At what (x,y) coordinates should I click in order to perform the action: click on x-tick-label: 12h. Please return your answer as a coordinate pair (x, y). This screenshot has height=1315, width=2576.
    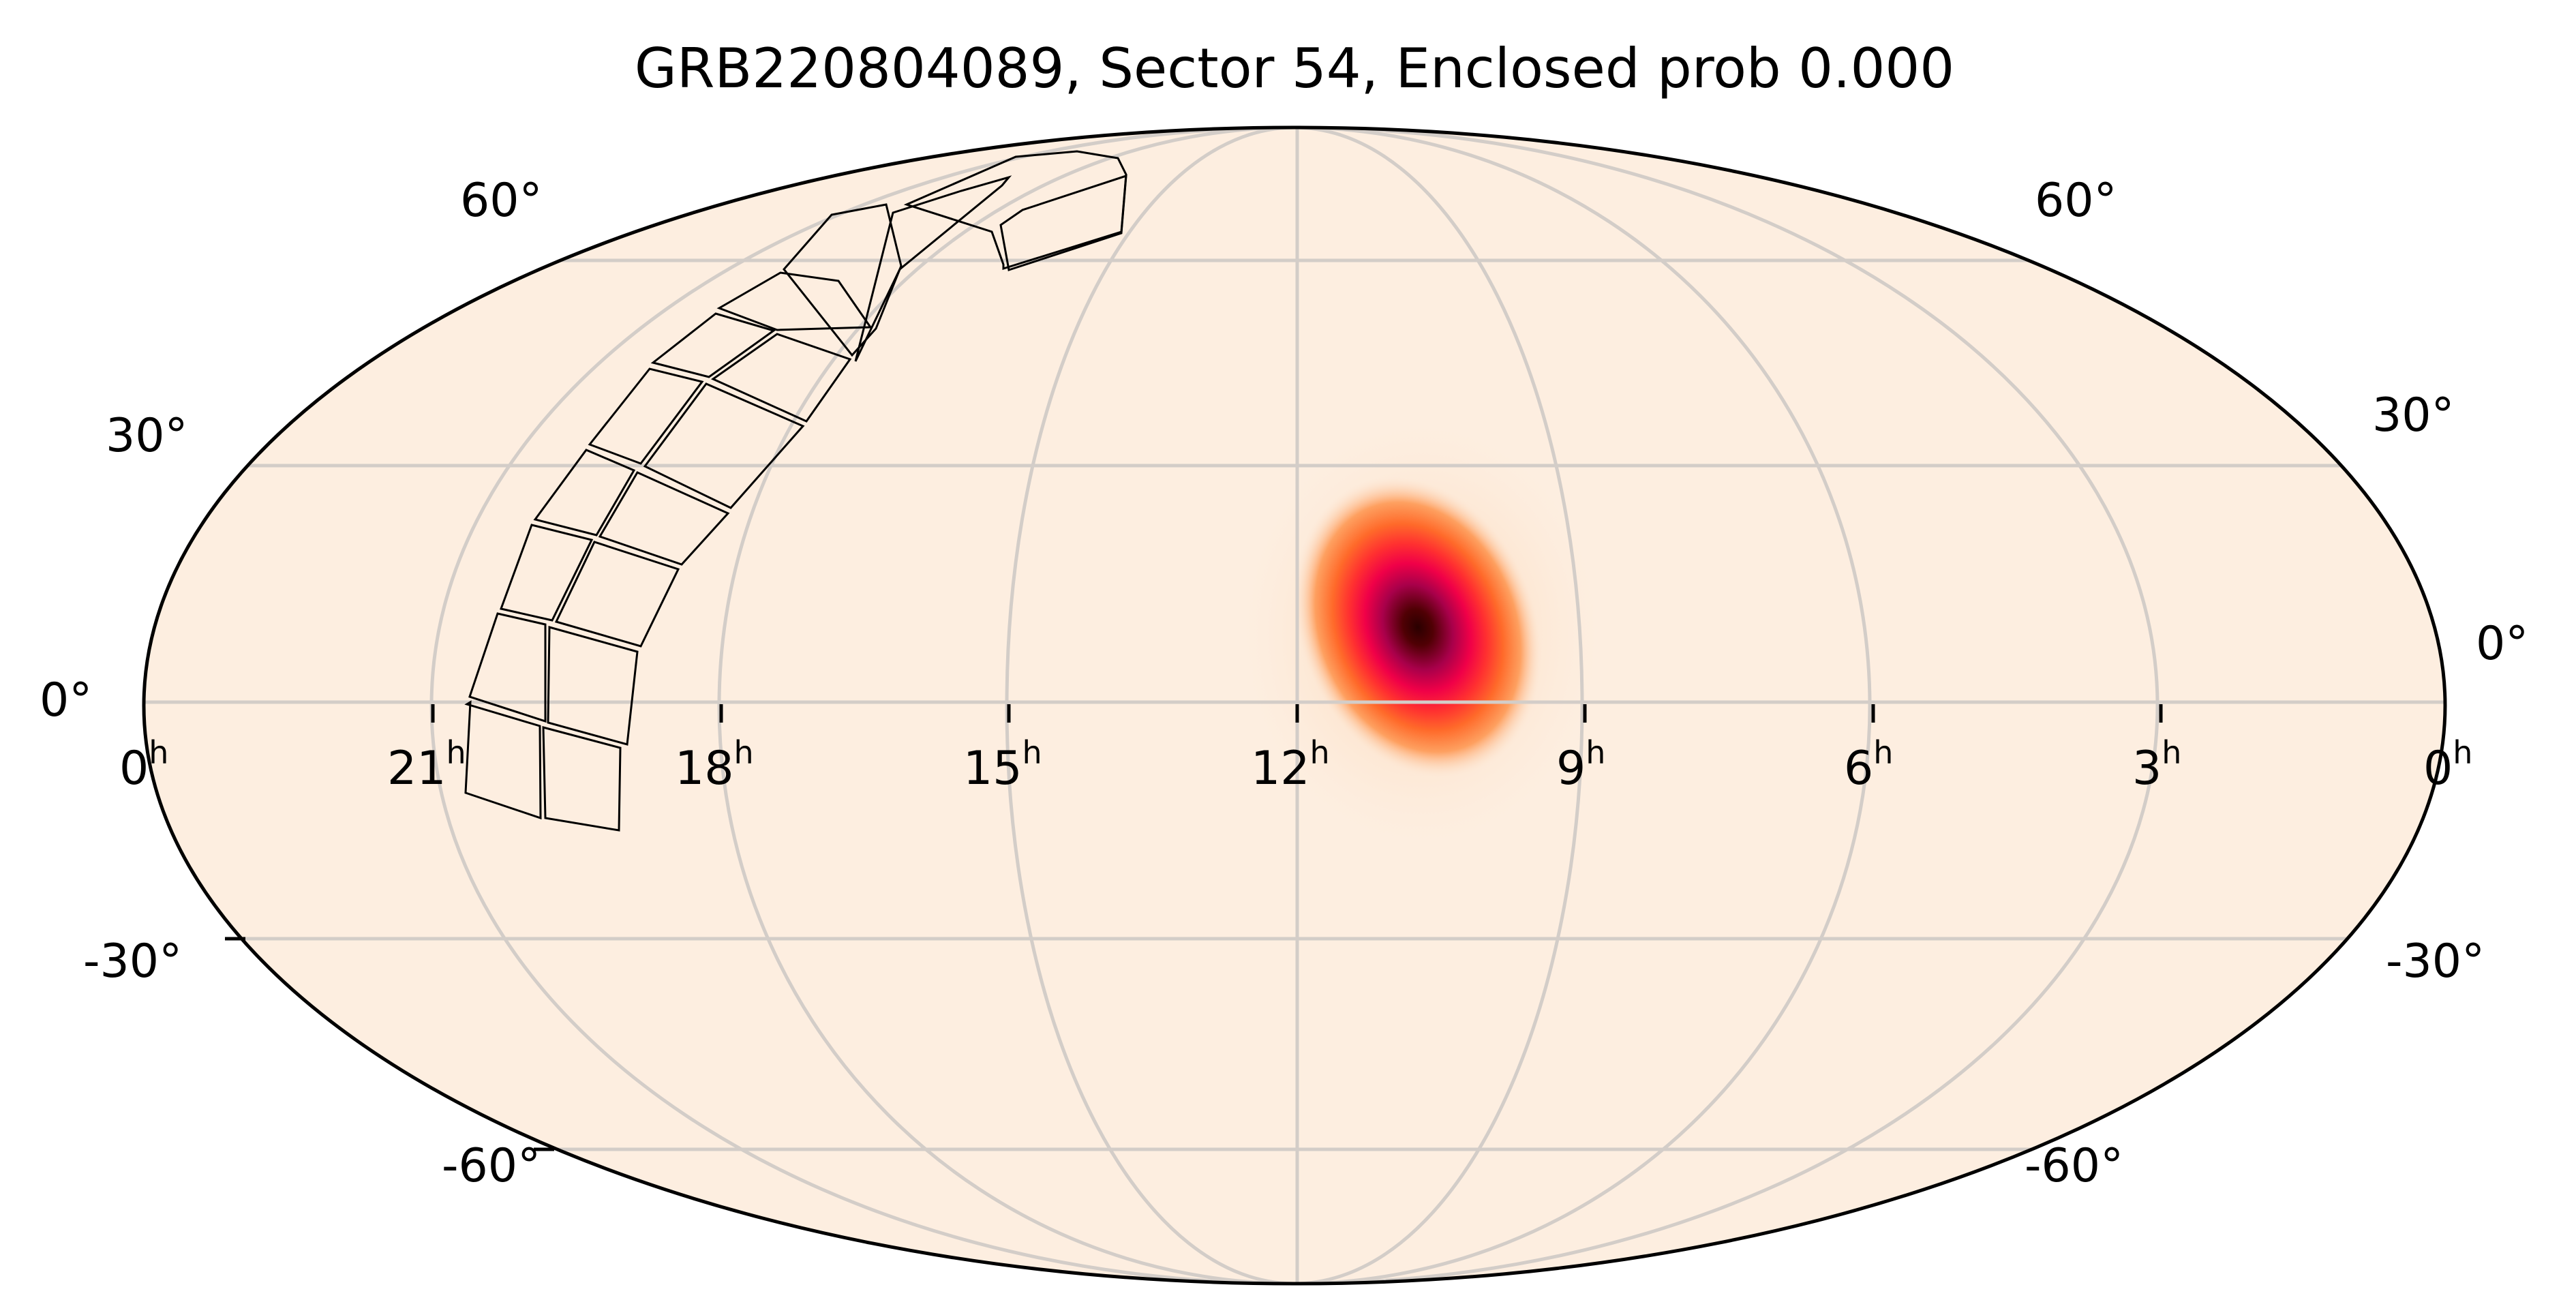
    Looking at the image, I should click on (1291, 765).